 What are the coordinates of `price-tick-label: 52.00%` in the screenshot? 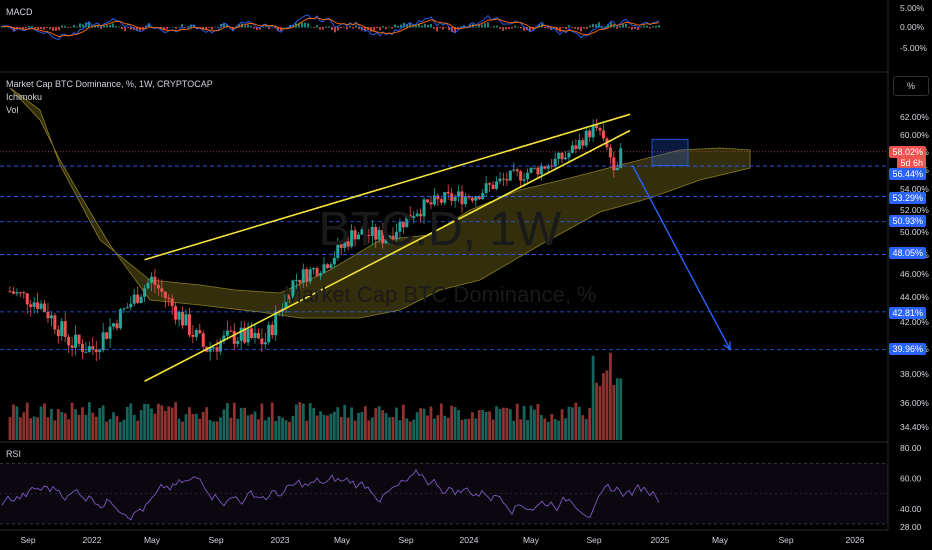 It's located at (914, 210).